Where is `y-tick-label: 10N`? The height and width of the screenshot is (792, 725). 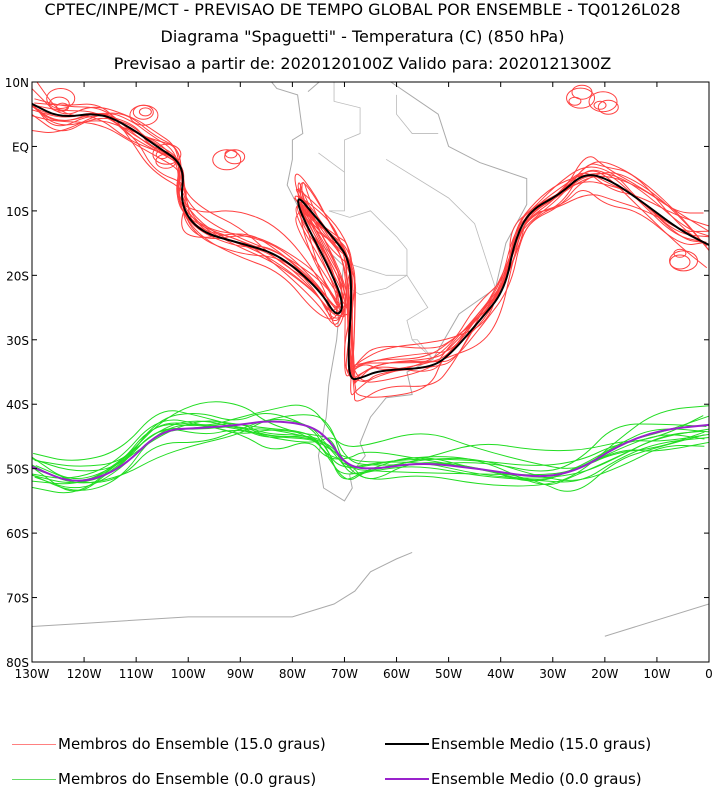
y-tick-label: 10N is located at coordinates (17, 83).